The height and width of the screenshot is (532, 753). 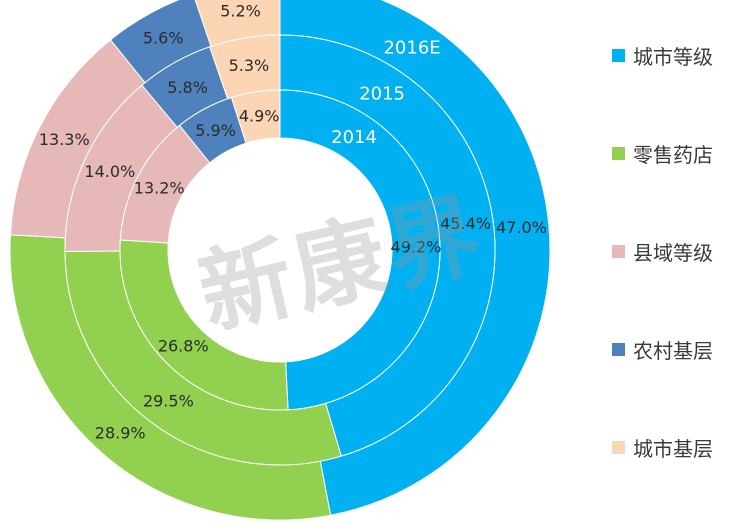 What do you see at coordinates (240, 11) in the screenshot?
I see `data-label-2016E-4: 5.2%` at bounding box center [240, 11].